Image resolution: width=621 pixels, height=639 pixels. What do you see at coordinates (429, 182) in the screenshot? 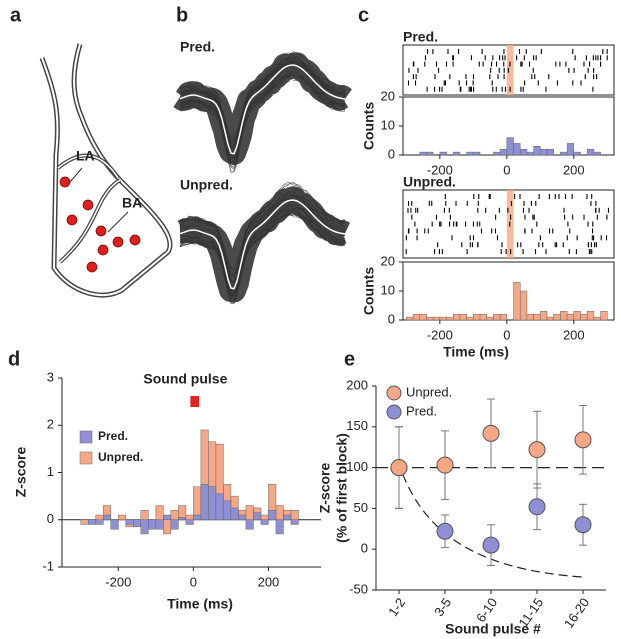
I see `chart-title: Unpred.` at bounding box center [429, 182].